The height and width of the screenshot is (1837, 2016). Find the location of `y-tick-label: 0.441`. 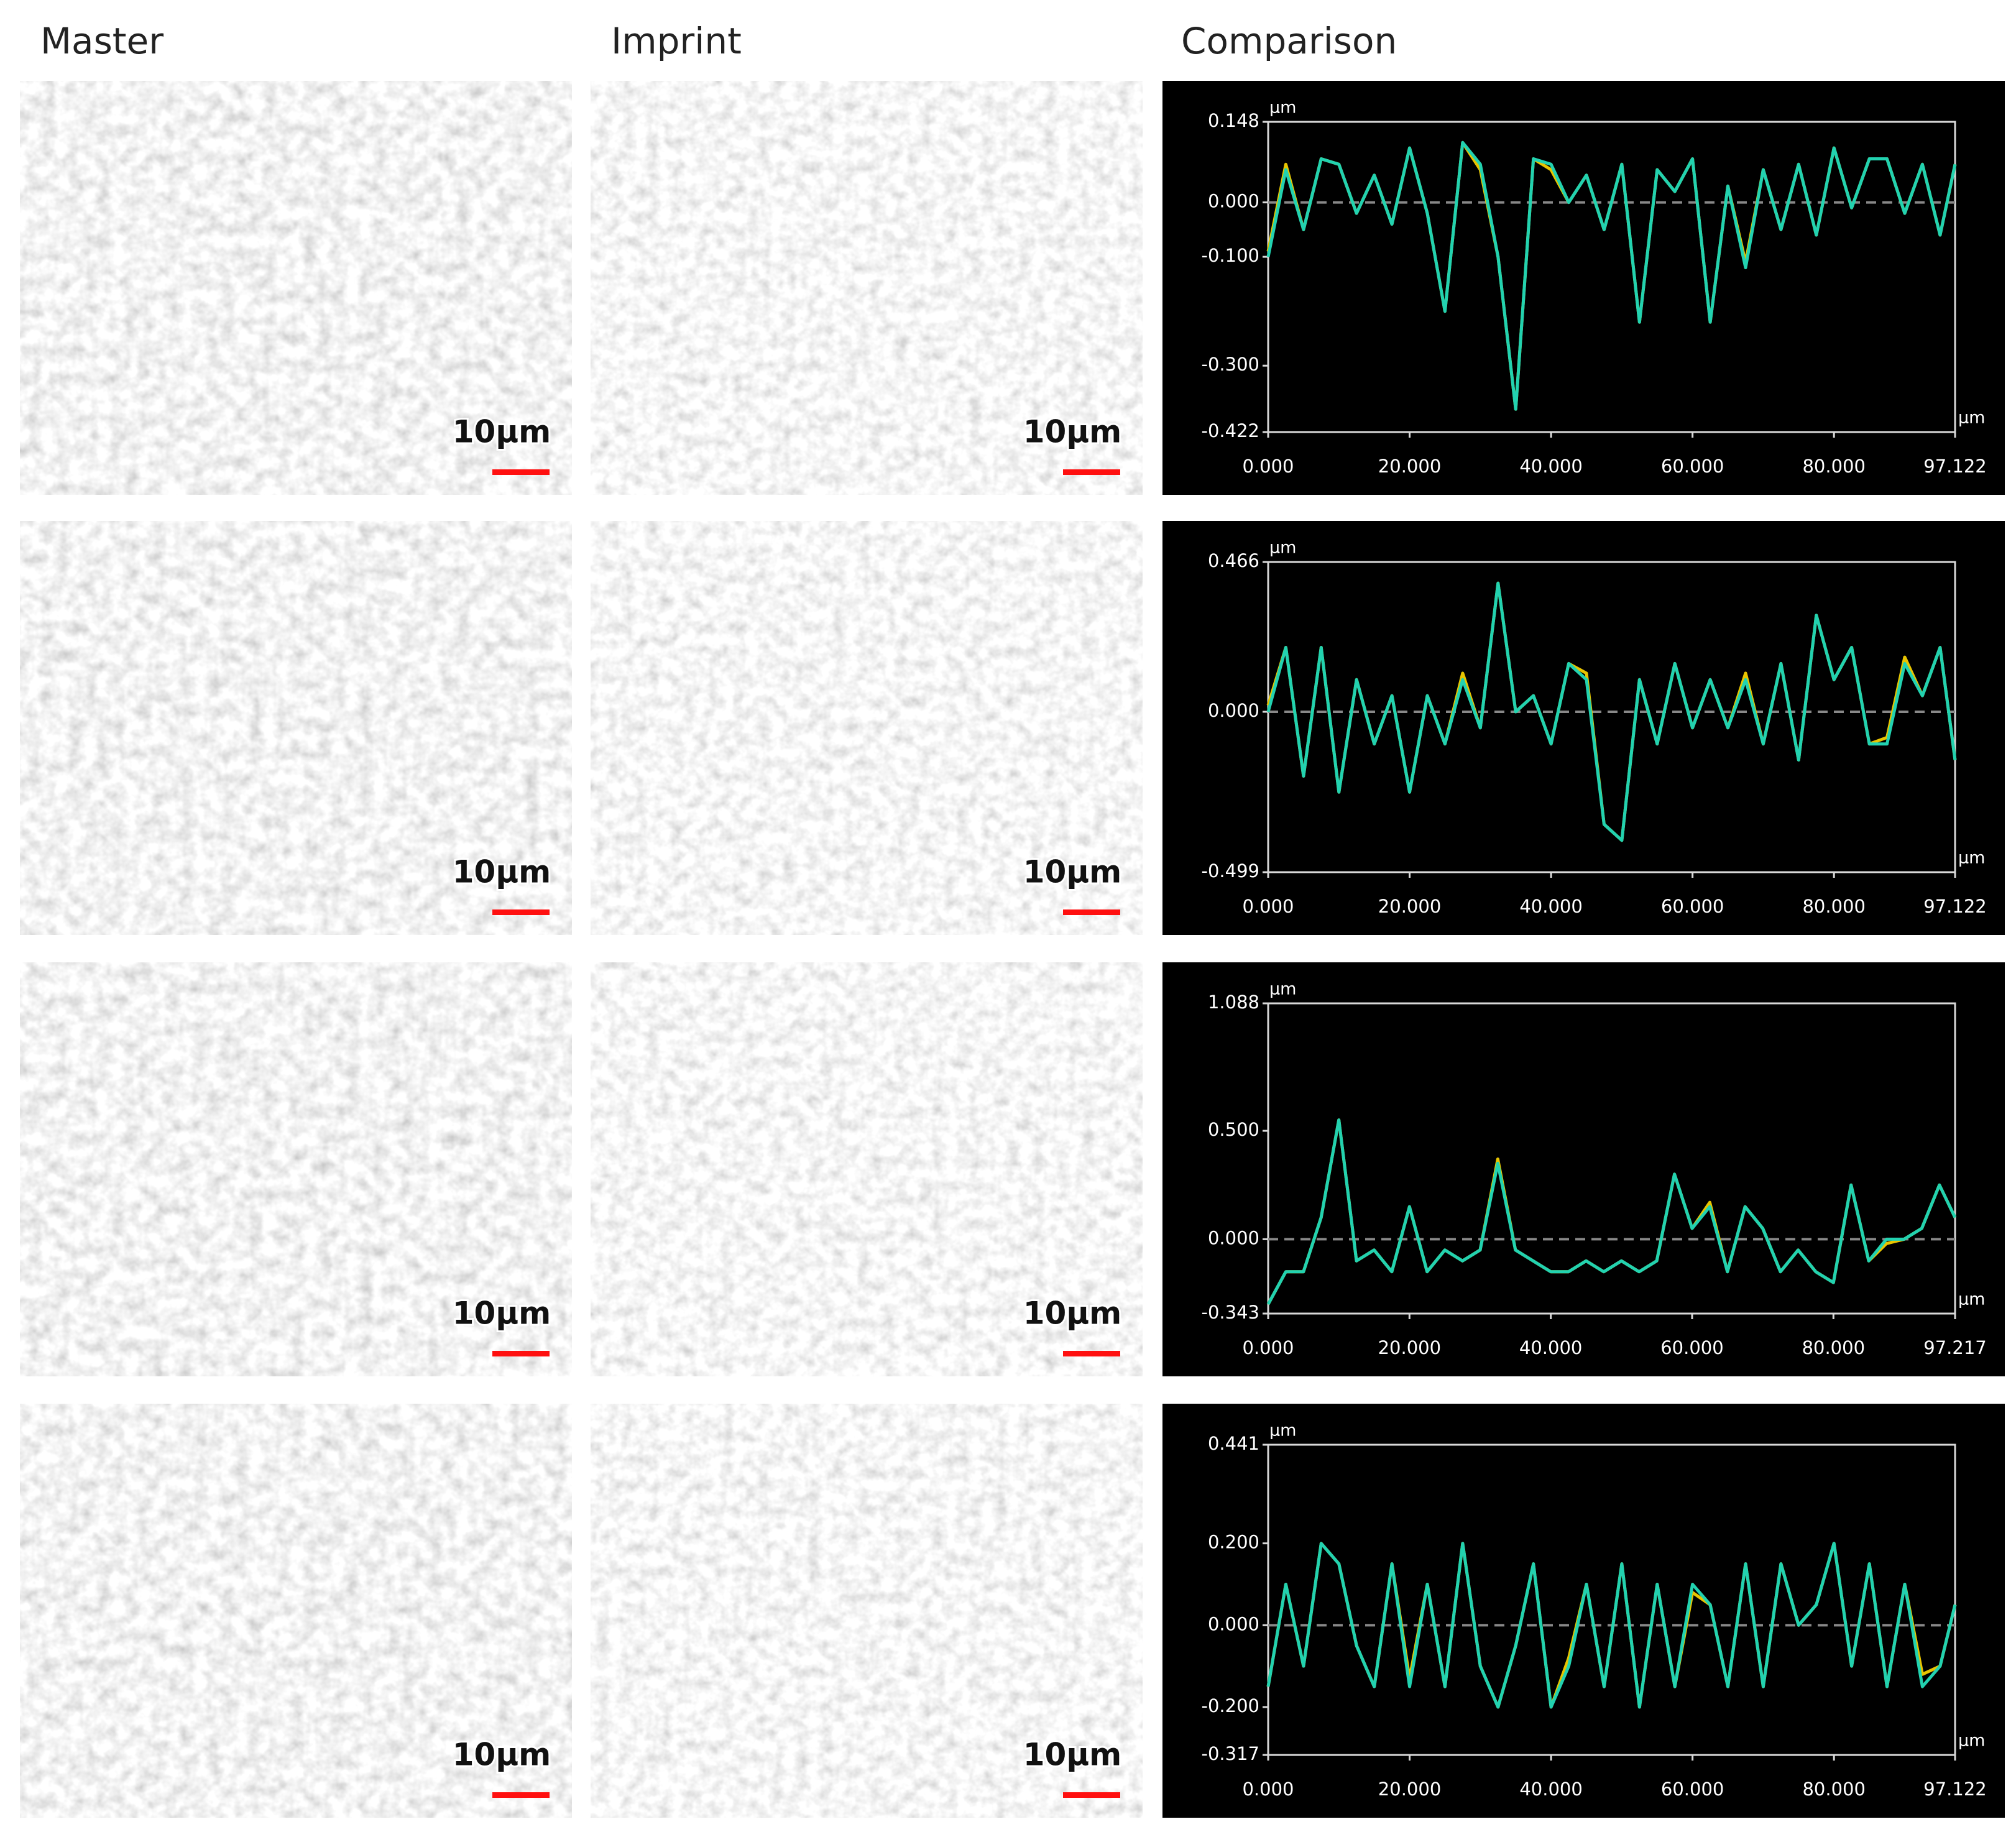

y-tick-label: 0.441 is located at coordinates (1233, 1443).